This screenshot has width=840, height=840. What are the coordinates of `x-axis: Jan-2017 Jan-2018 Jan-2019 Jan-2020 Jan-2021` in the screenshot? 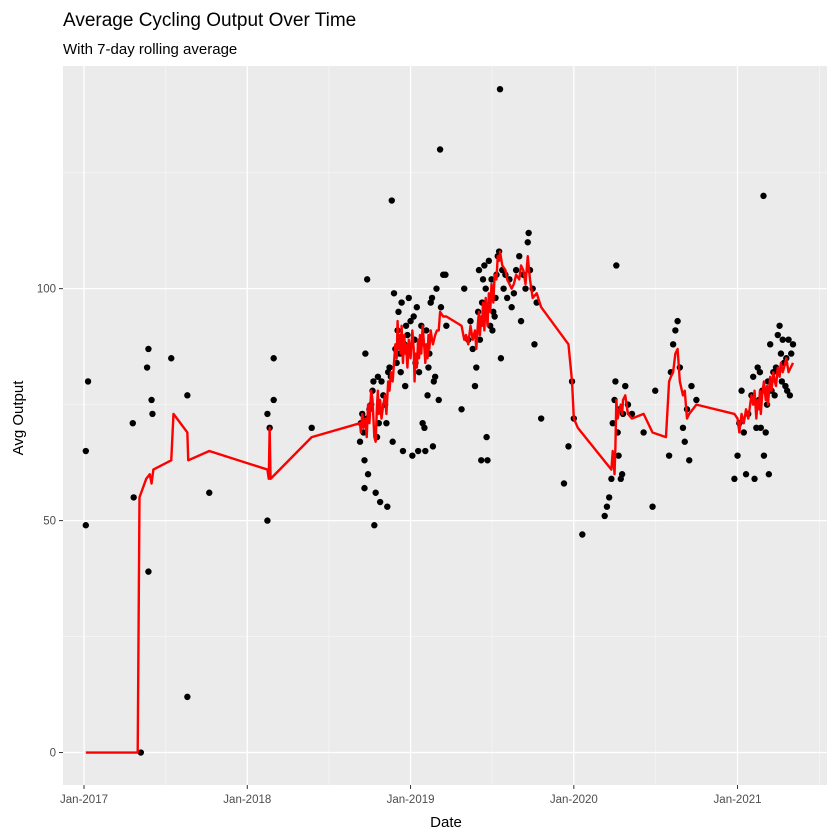 It's located at (411, 795).